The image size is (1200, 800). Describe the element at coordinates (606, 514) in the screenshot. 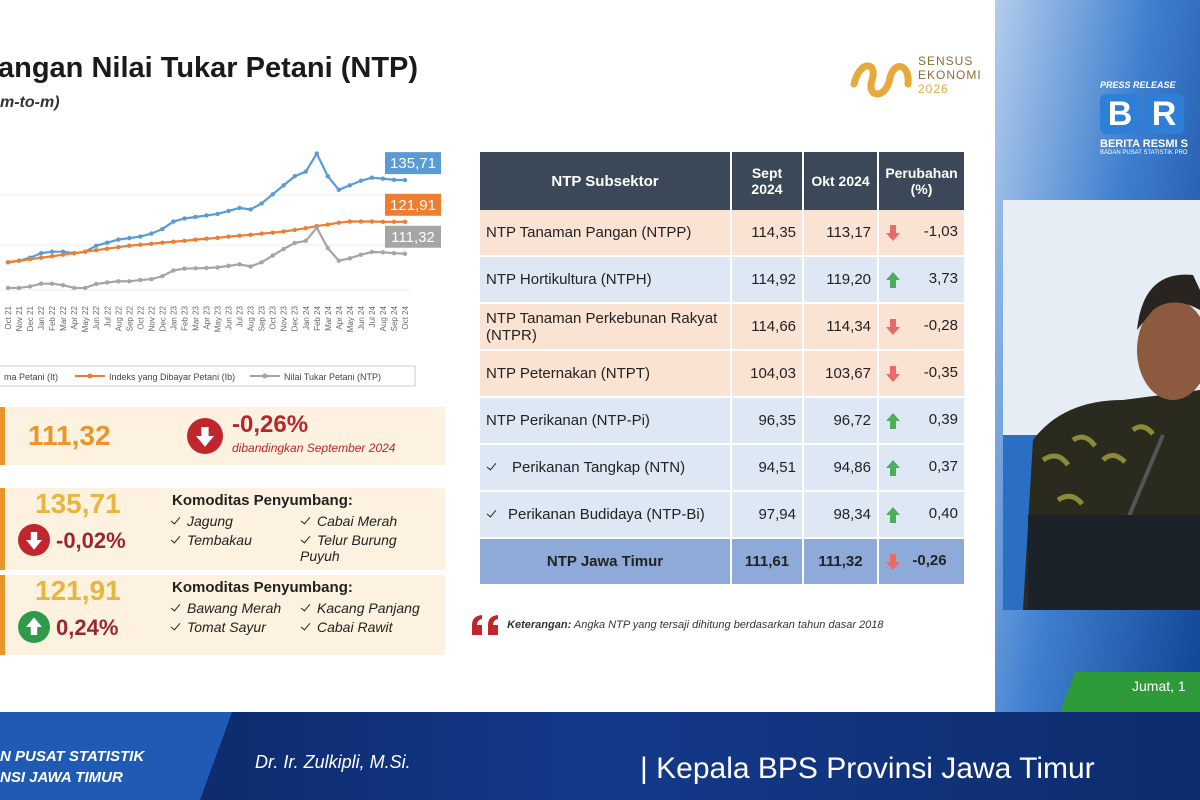

I see `cell-text: Perikanan Budidaya (NTP-Bi)` at that location.